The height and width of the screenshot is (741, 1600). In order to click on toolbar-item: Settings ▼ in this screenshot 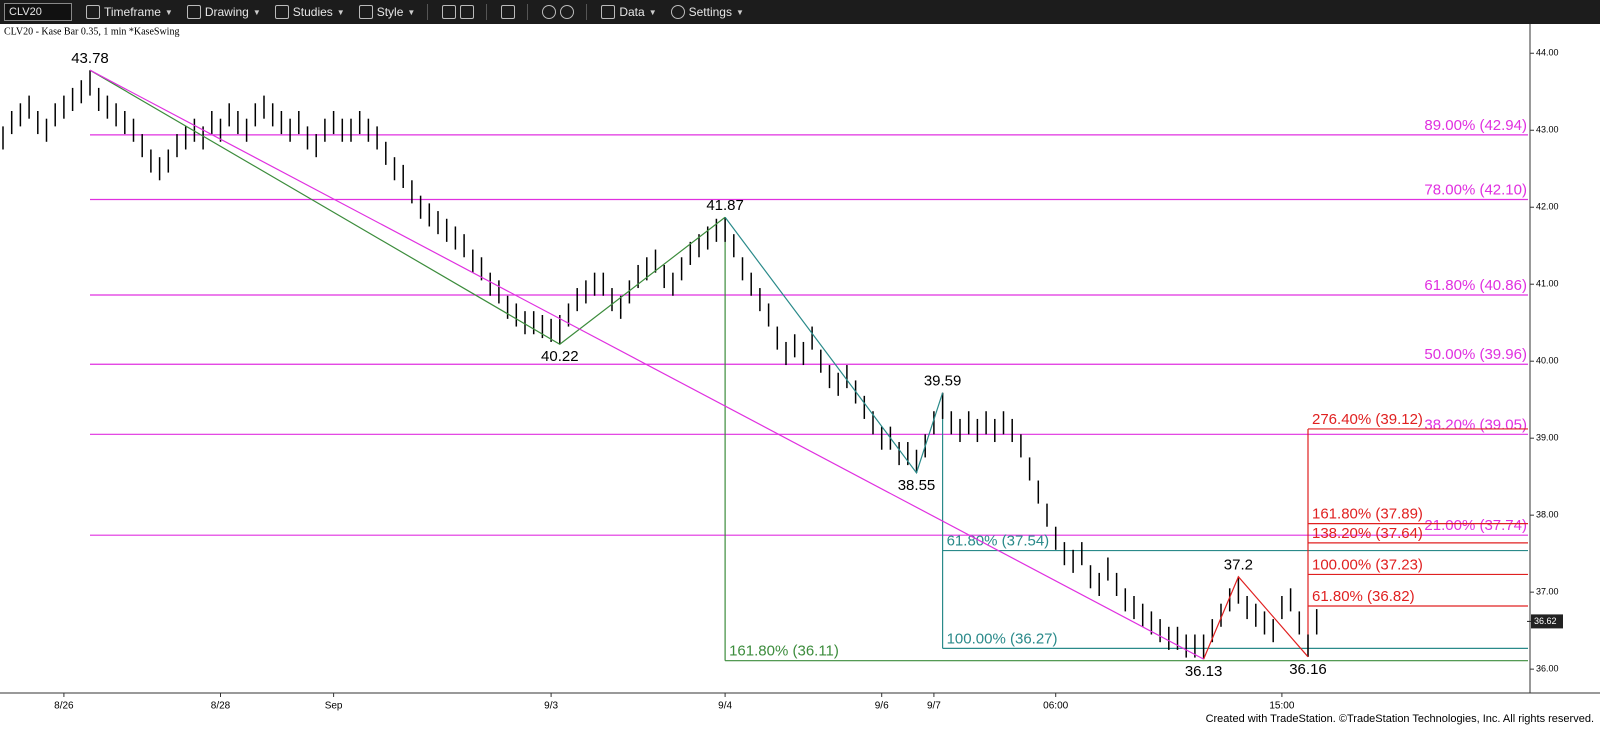, I will do `click(707, 12)`.